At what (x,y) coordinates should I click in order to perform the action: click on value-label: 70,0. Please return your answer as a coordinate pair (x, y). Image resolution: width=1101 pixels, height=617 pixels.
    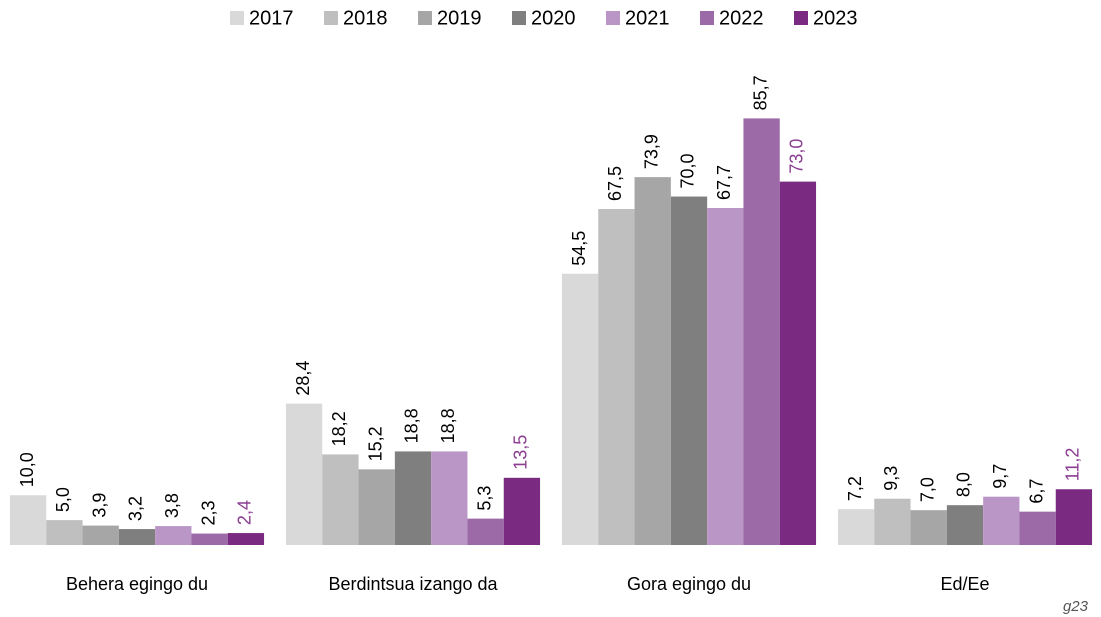
    Looking at the image, I should click on (688, 171).